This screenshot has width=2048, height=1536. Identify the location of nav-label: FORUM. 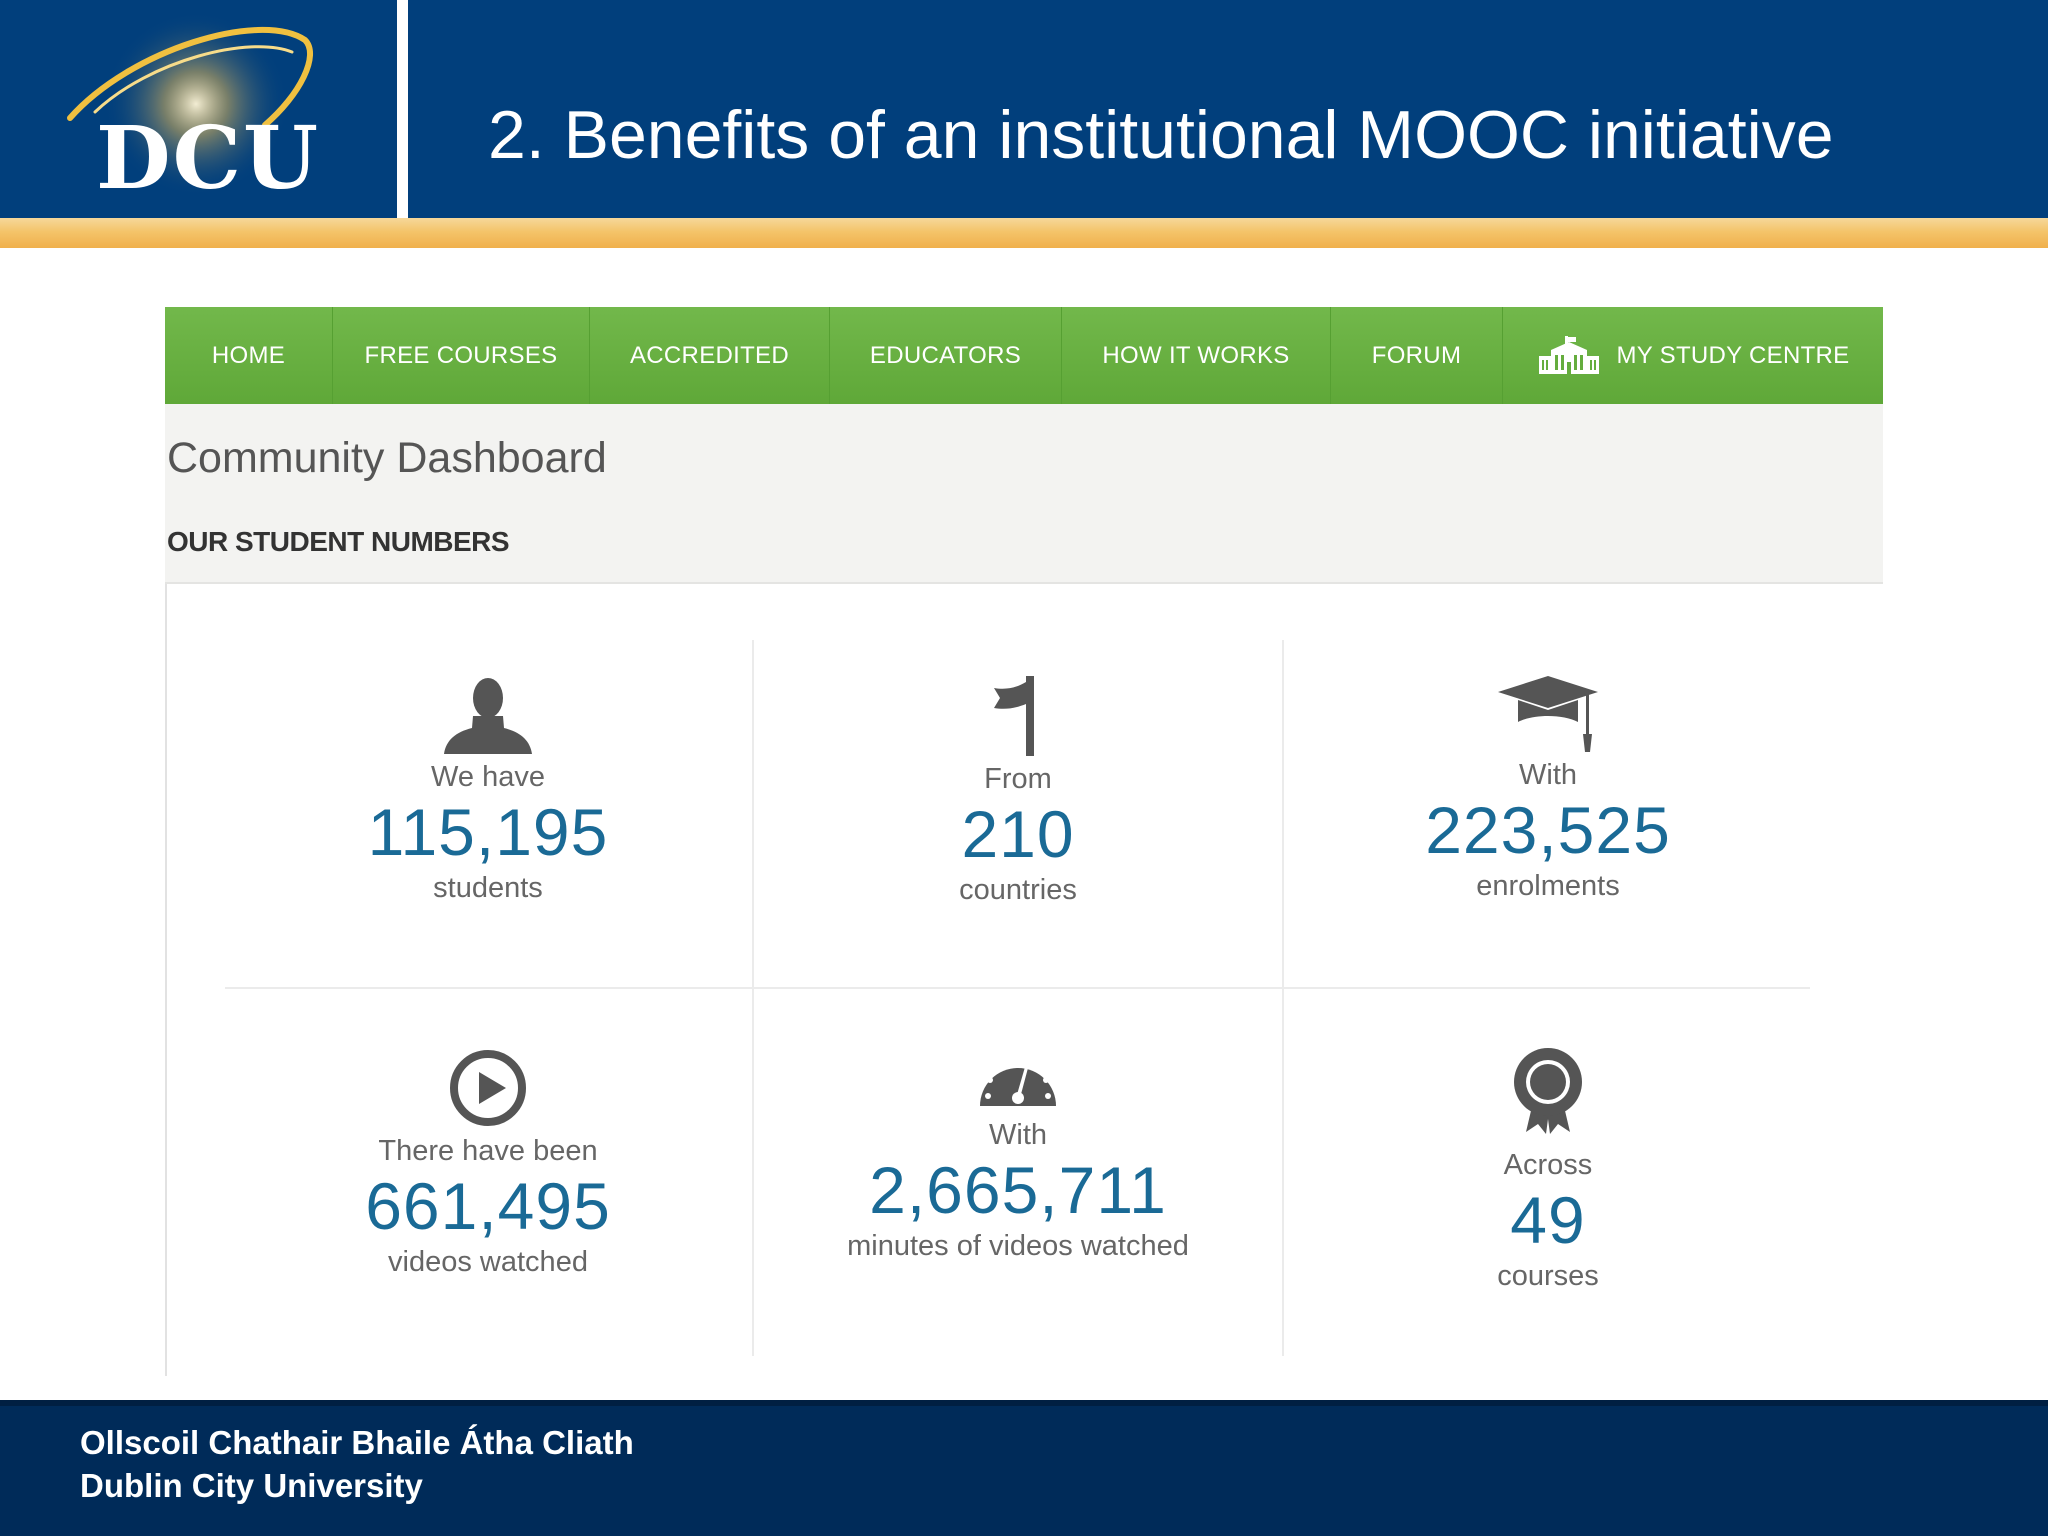
(1416, 355).